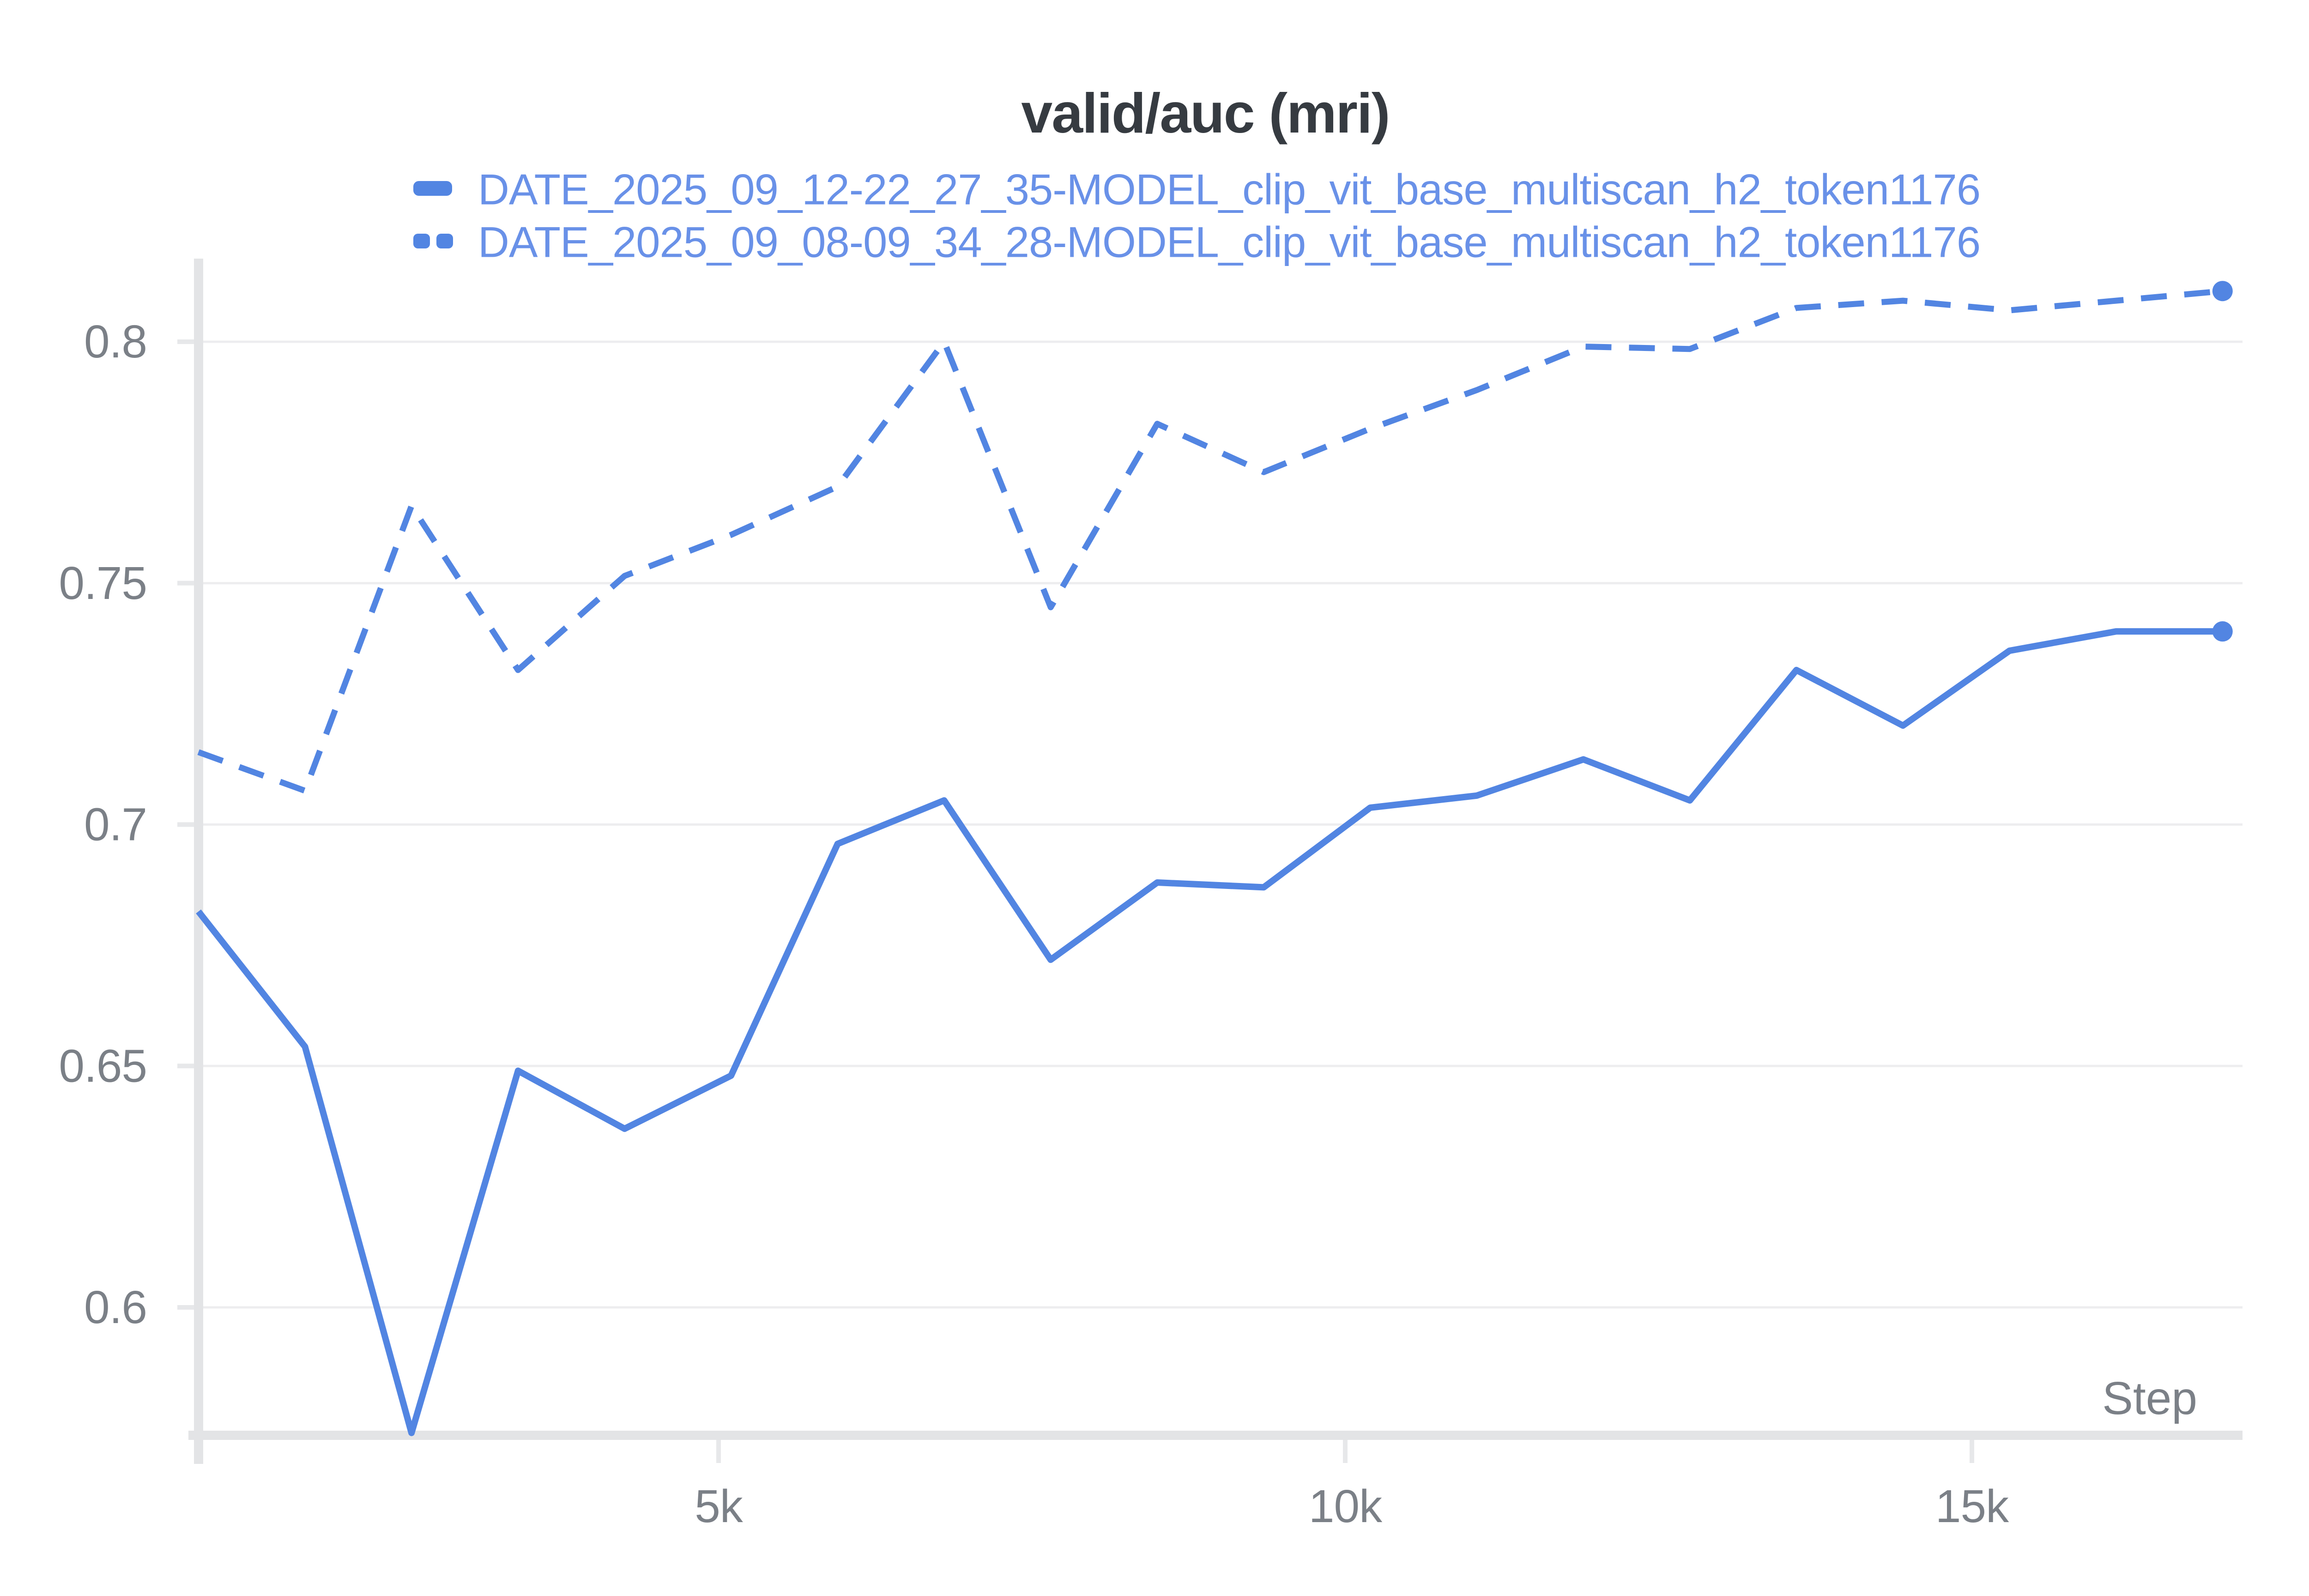 The height and width of the screenshot is (1596, 2309). Describe the element at coordinates (719, 1506) in the screenshot. I see `x-tick-label: 5k` at that location.